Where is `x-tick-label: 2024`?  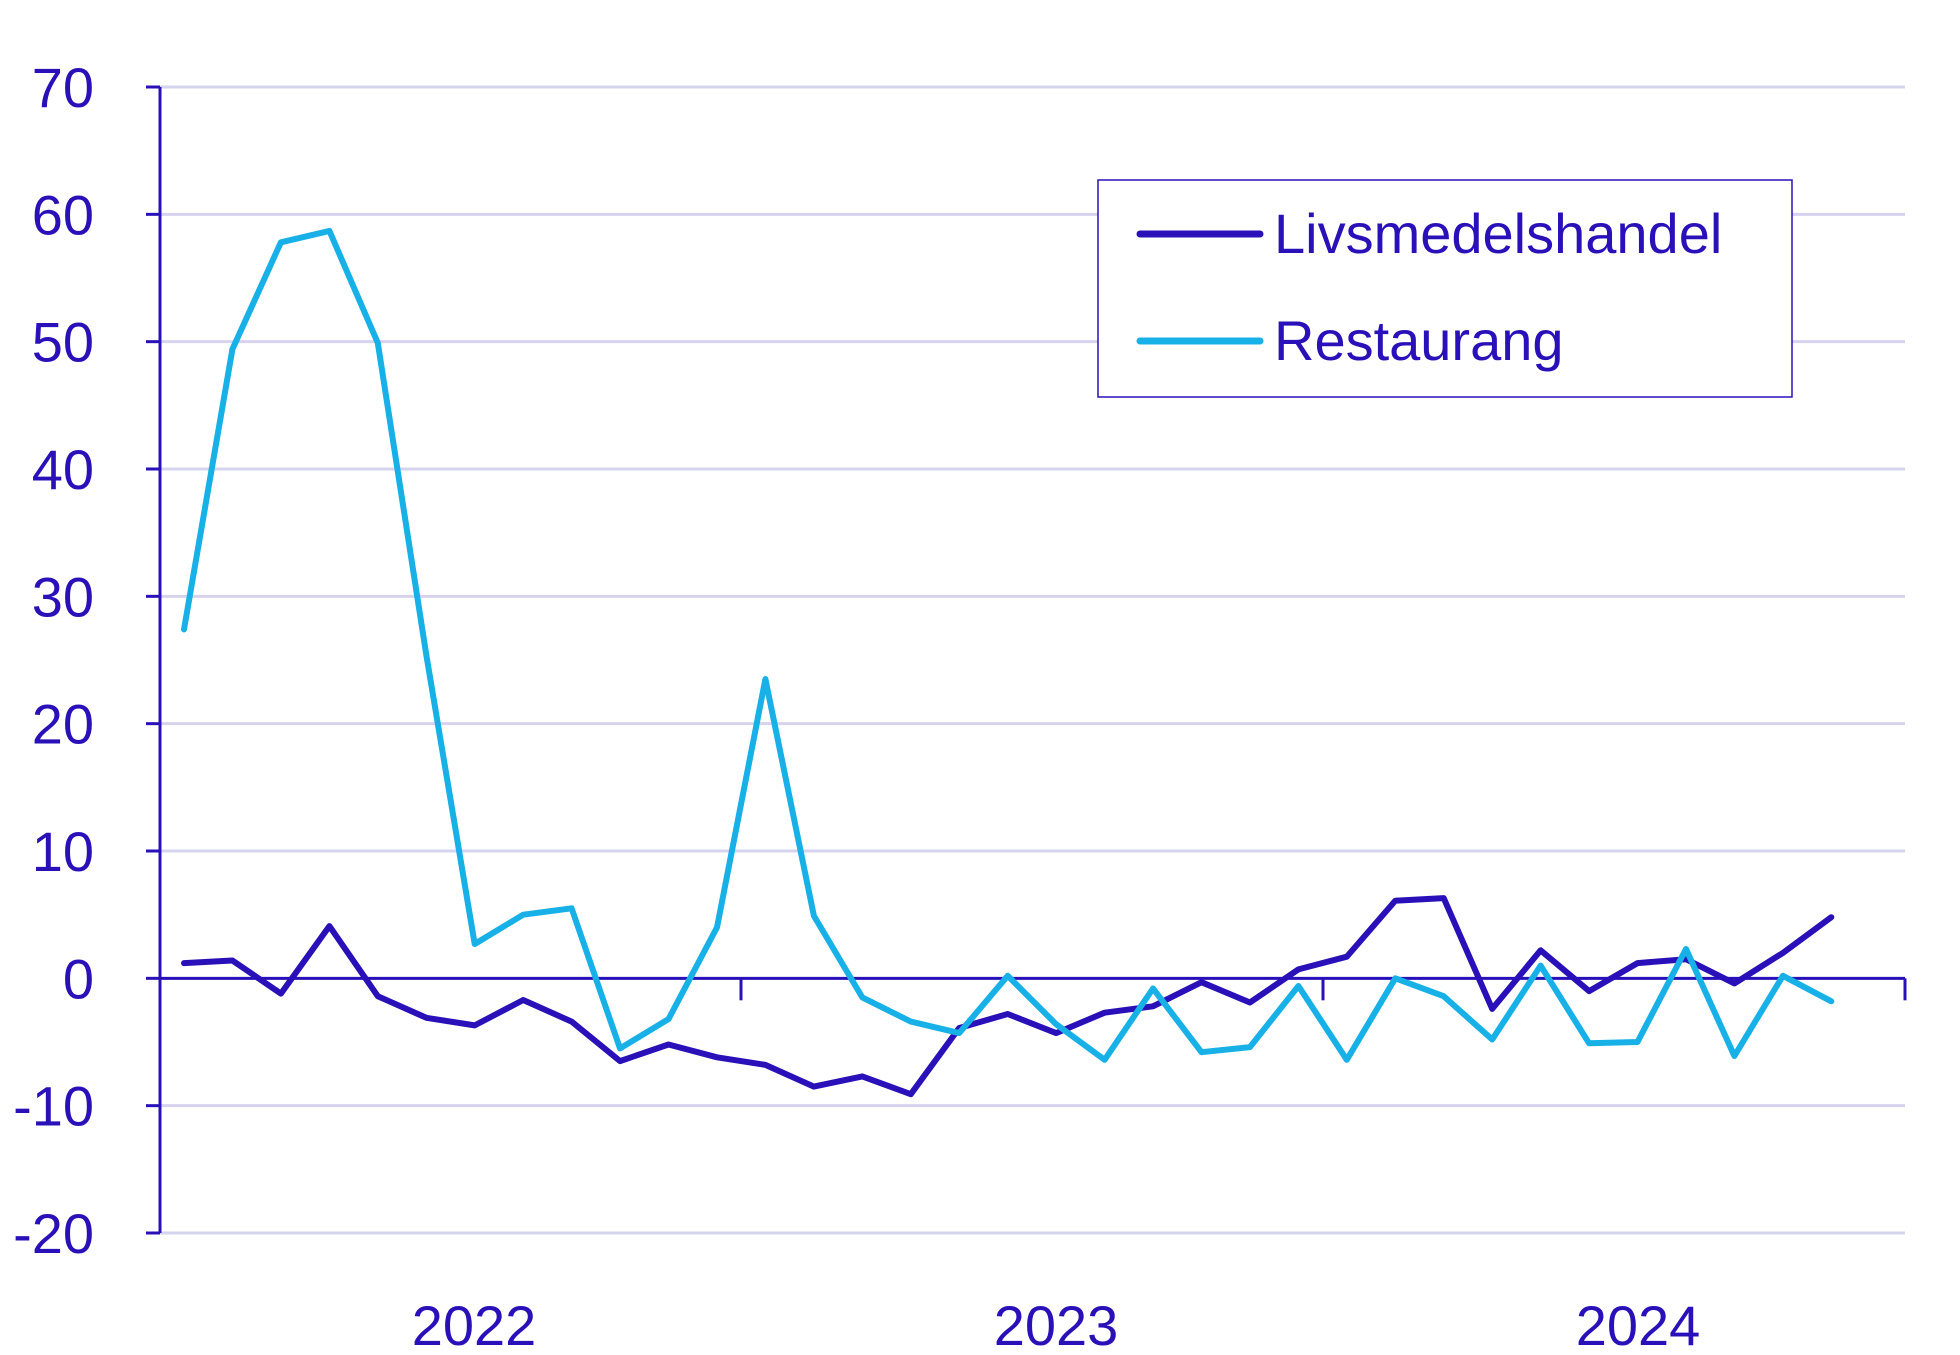
x-tick-label: 2024 is located at coordinates (1638, 1324).